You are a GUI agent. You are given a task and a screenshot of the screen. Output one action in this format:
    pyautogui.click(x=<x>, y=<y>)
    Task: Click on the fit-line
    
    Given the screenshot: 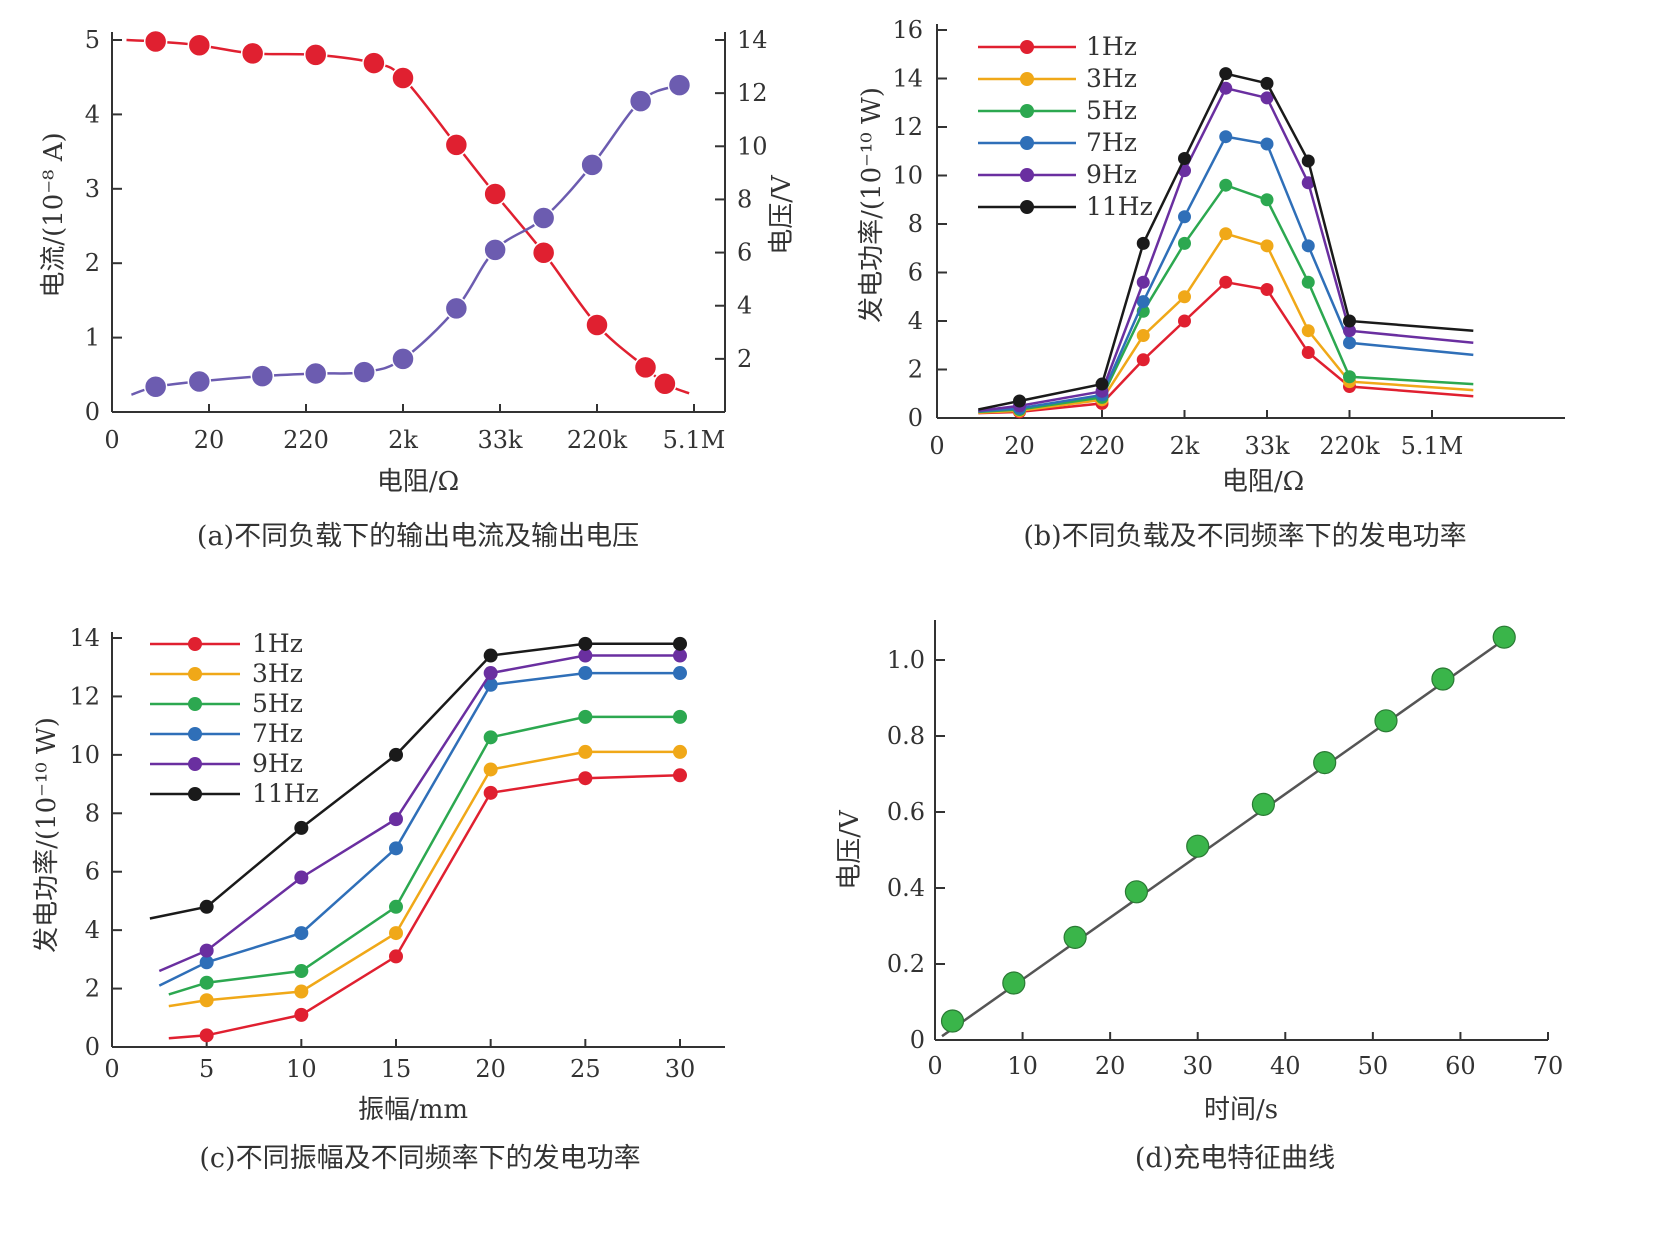 What is the action you would take?
    pyautogui.click(x=1227, y=835)
    